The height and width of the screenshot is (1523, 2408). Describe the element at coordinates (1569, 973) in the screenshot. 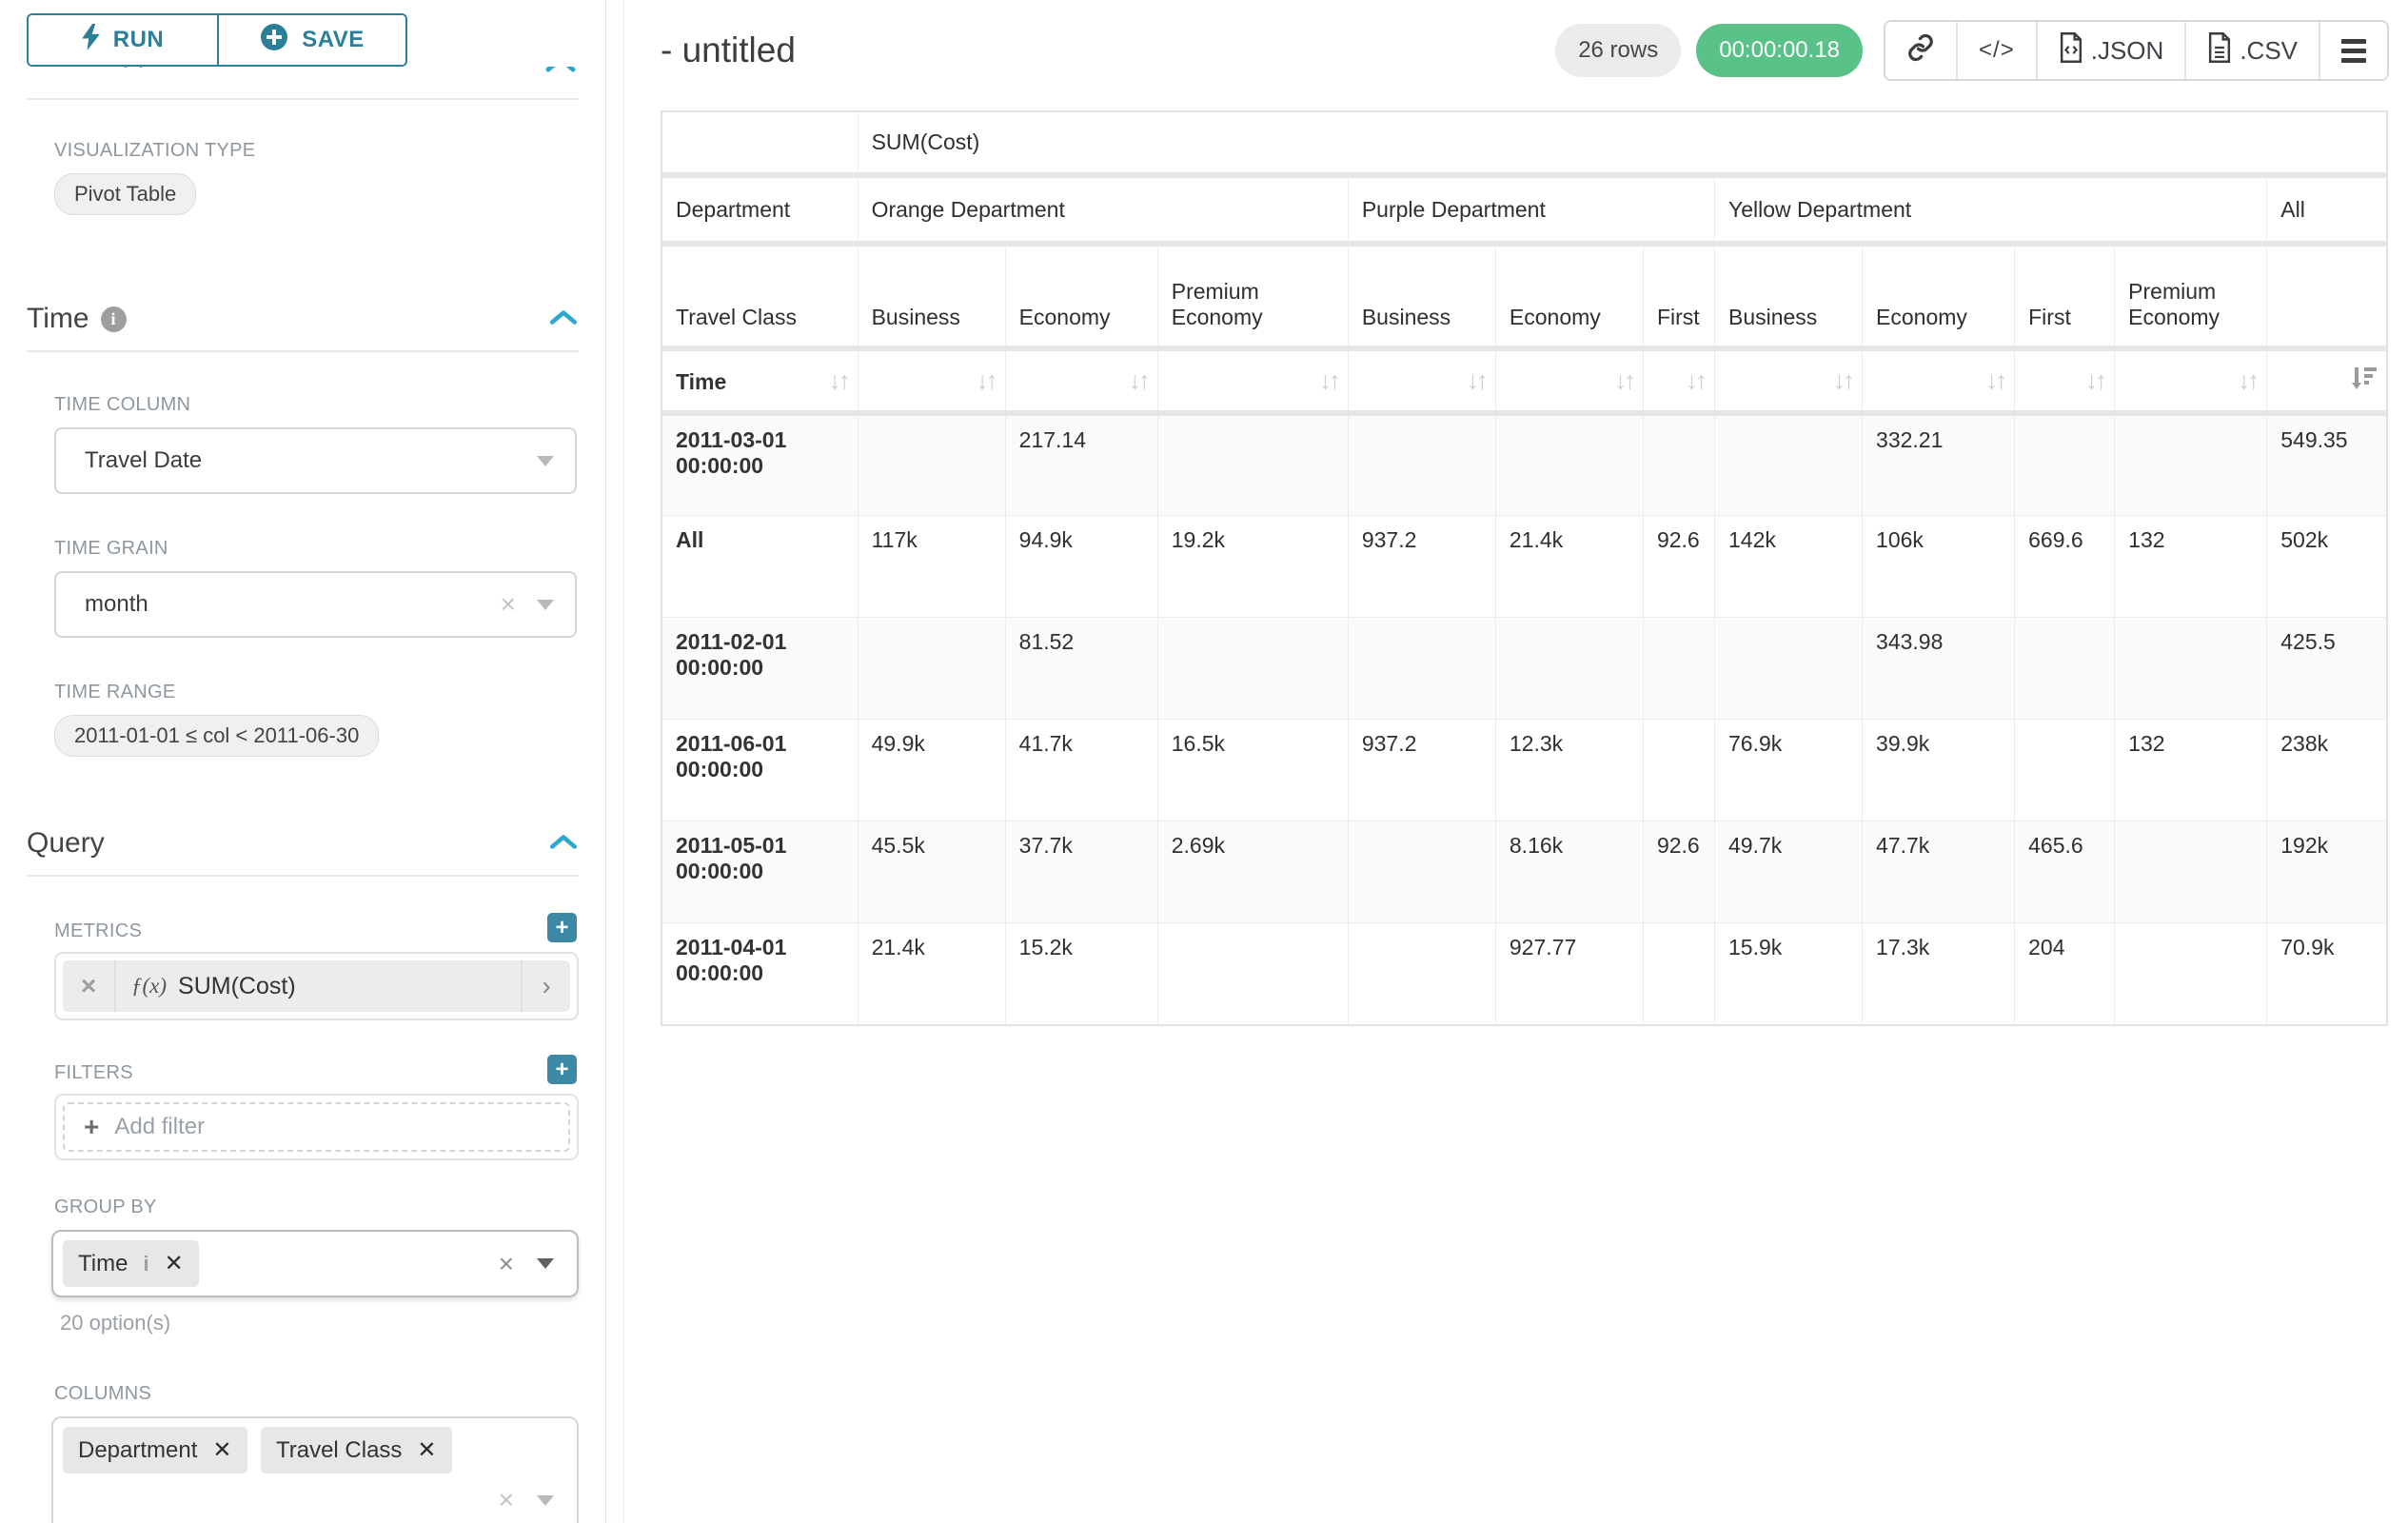

I see `cell: 927.77` at that location.